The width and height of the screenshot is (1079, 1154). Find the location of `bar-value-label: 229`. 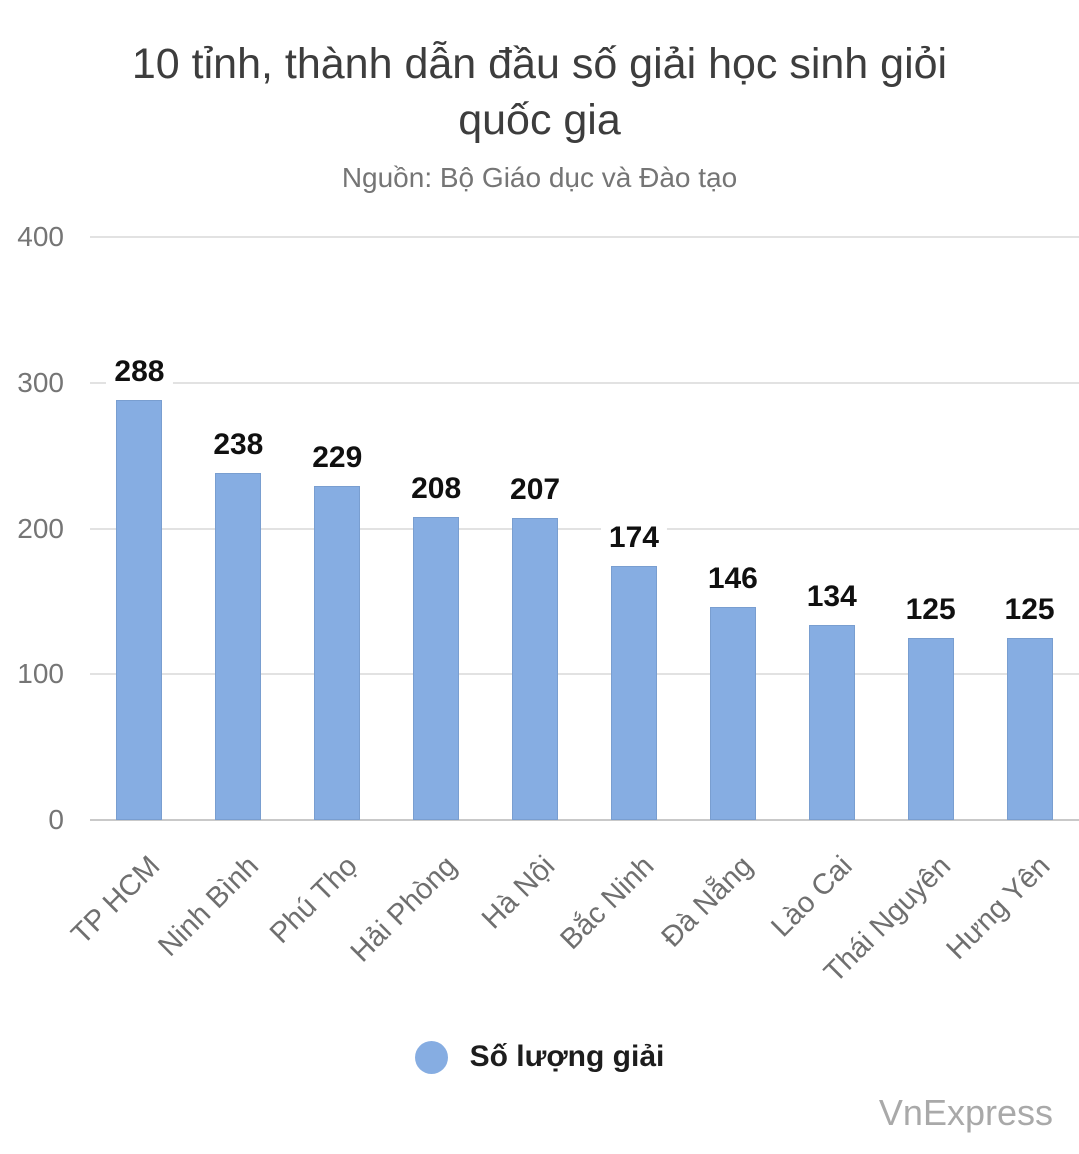

bar-value-label: 229 is located at coordinates (337, 458).